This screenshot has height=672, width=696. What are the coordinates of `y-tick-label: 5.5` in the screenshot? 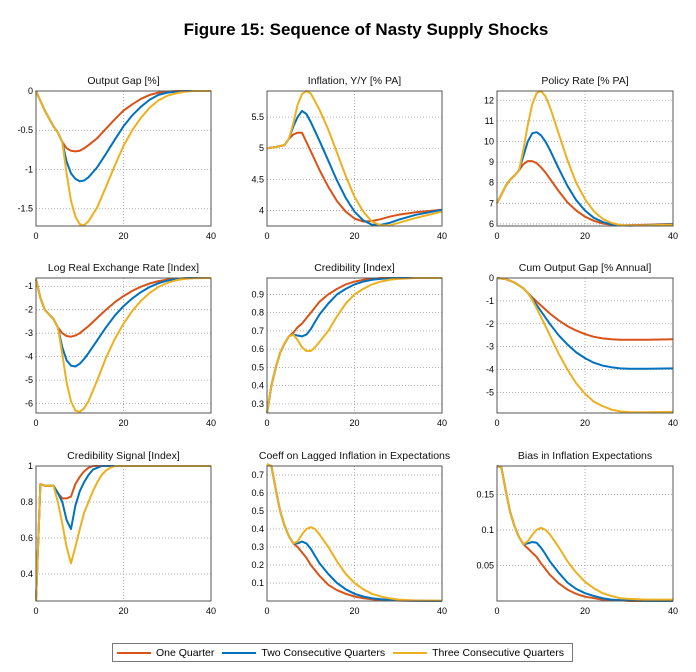 It's located at (257, 117).